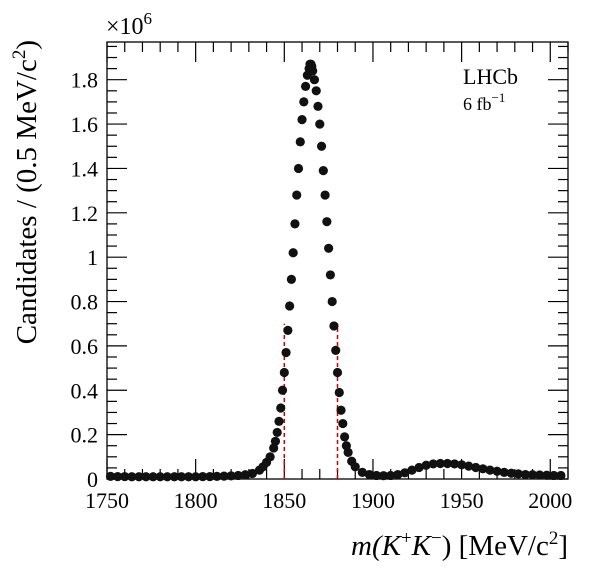  I want to click on y-tick-label: 1.8, so click(85, 80).